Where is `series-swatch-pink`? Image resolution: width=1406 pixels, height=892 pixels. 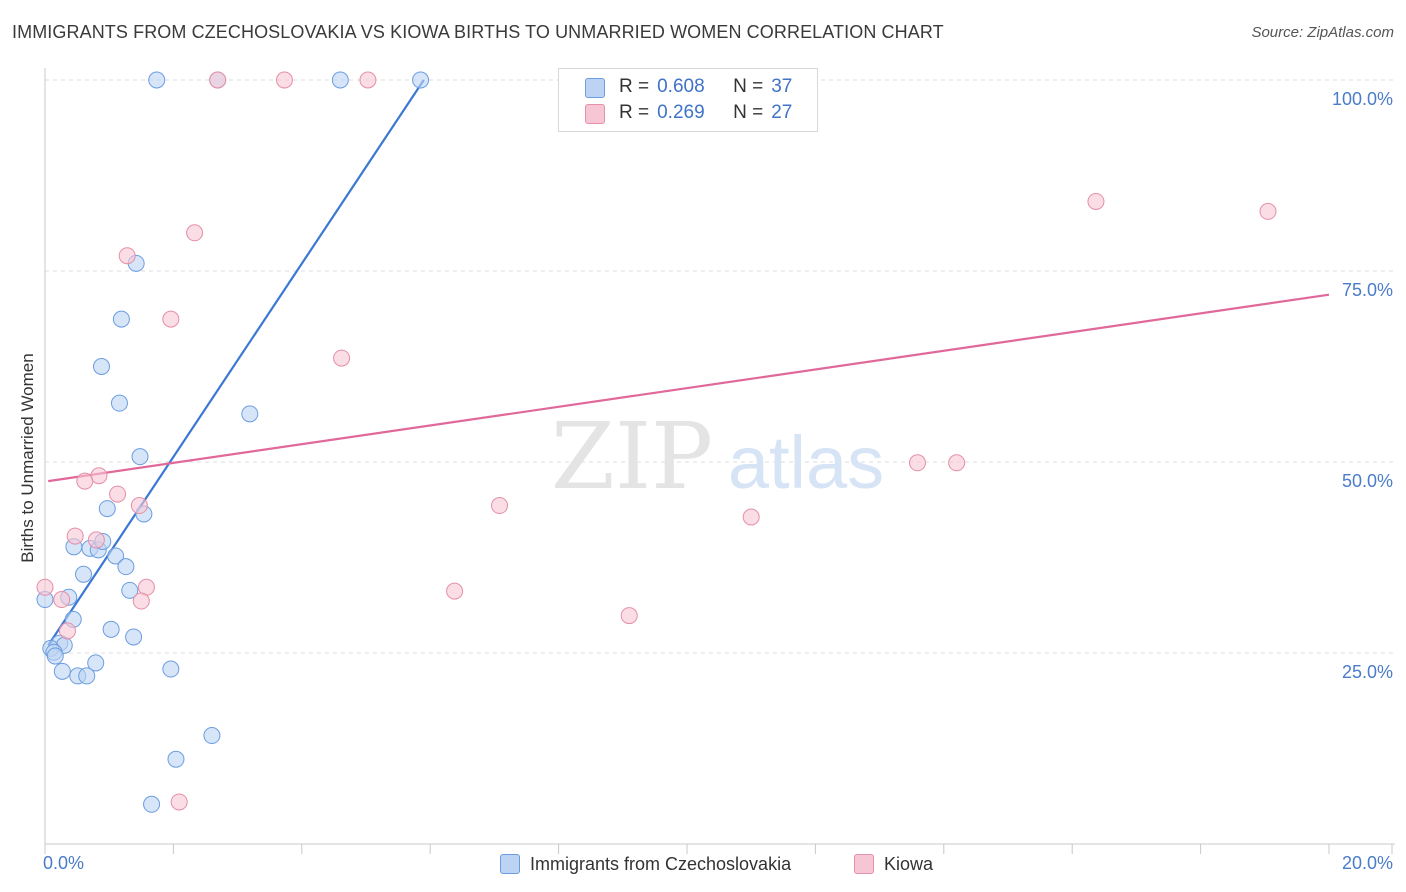 series-swatch-pink is located at coordinates (864, 864).